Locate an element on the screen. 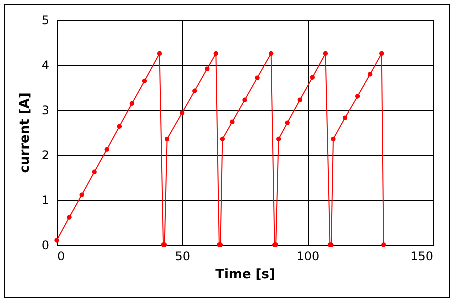 The height and width of the screenshot is (306, 457). y-tick-label: 1 is located at coordinates (46, 201).